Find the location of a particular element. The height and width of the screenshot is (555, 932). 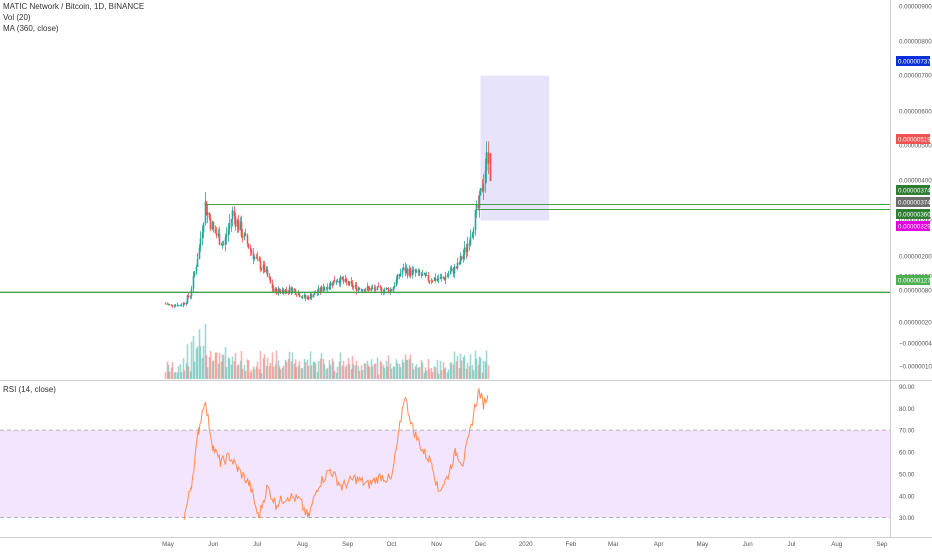

volume-legend: Vol (20) is located at coordinates (17, 17).